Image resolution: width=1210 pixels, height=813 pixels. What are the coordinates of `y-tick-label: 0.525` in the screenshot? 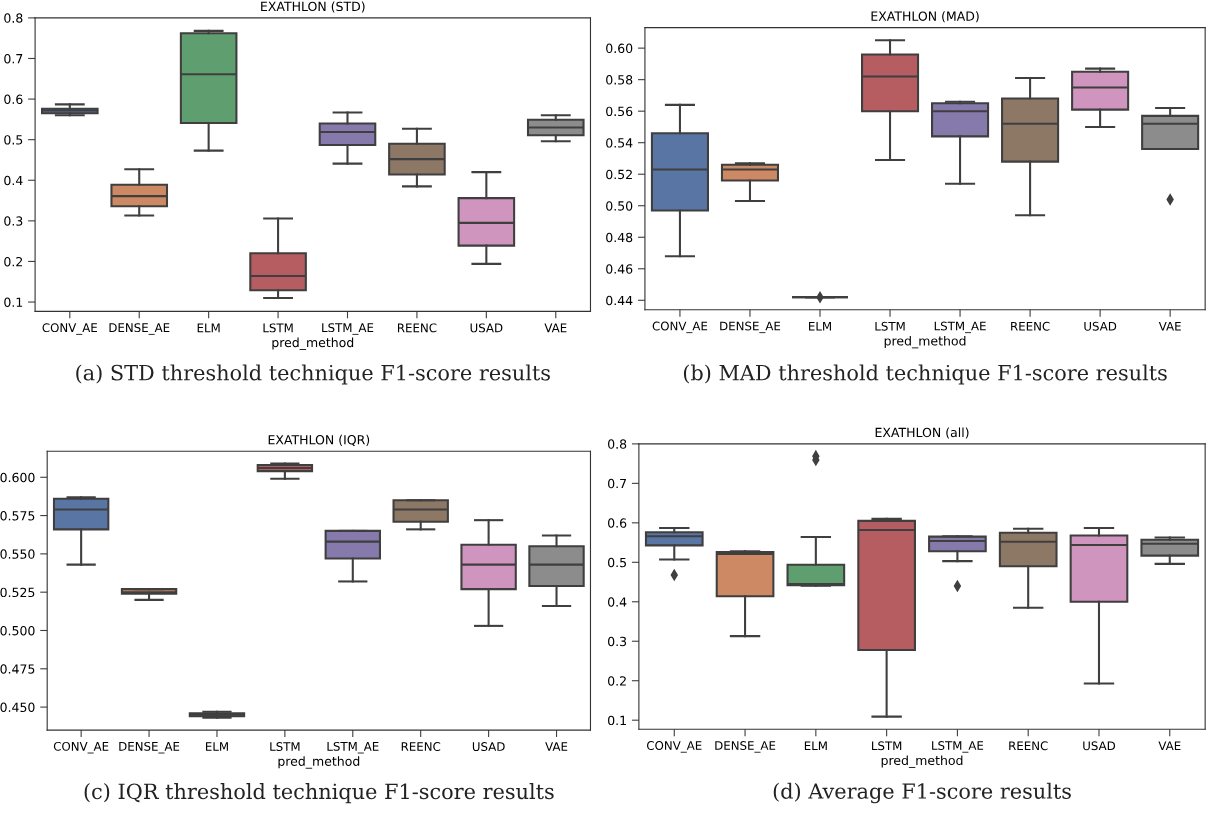 It's located at (17, 592).